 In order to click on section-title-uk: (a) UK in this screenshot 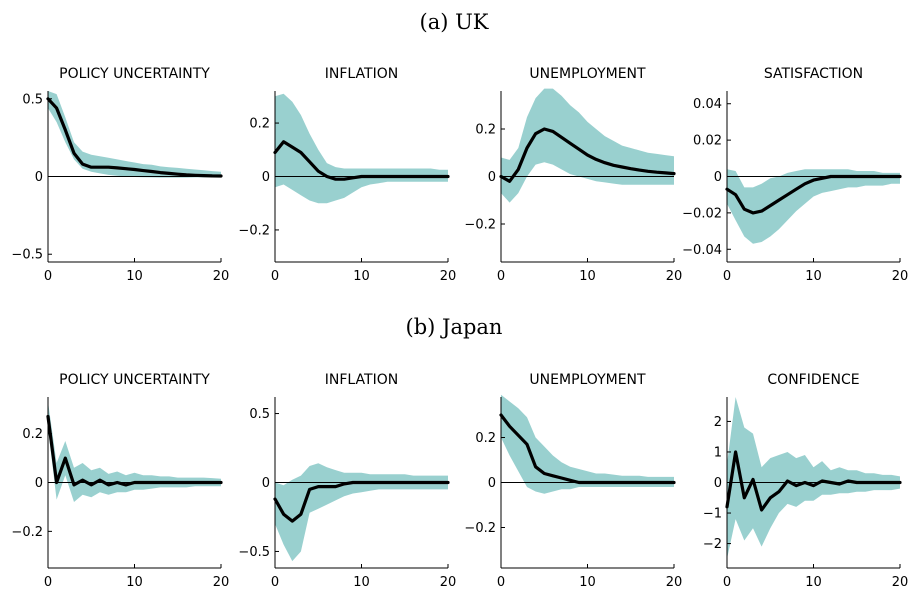, I will do `click(454, 22)`.